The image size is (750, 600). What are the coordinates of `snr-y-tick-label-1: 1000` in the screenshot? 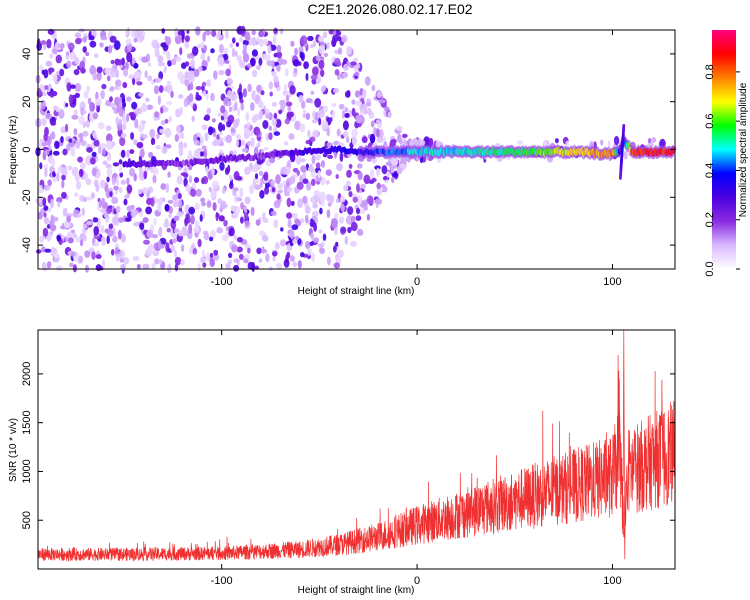 It's located at (27, 471).